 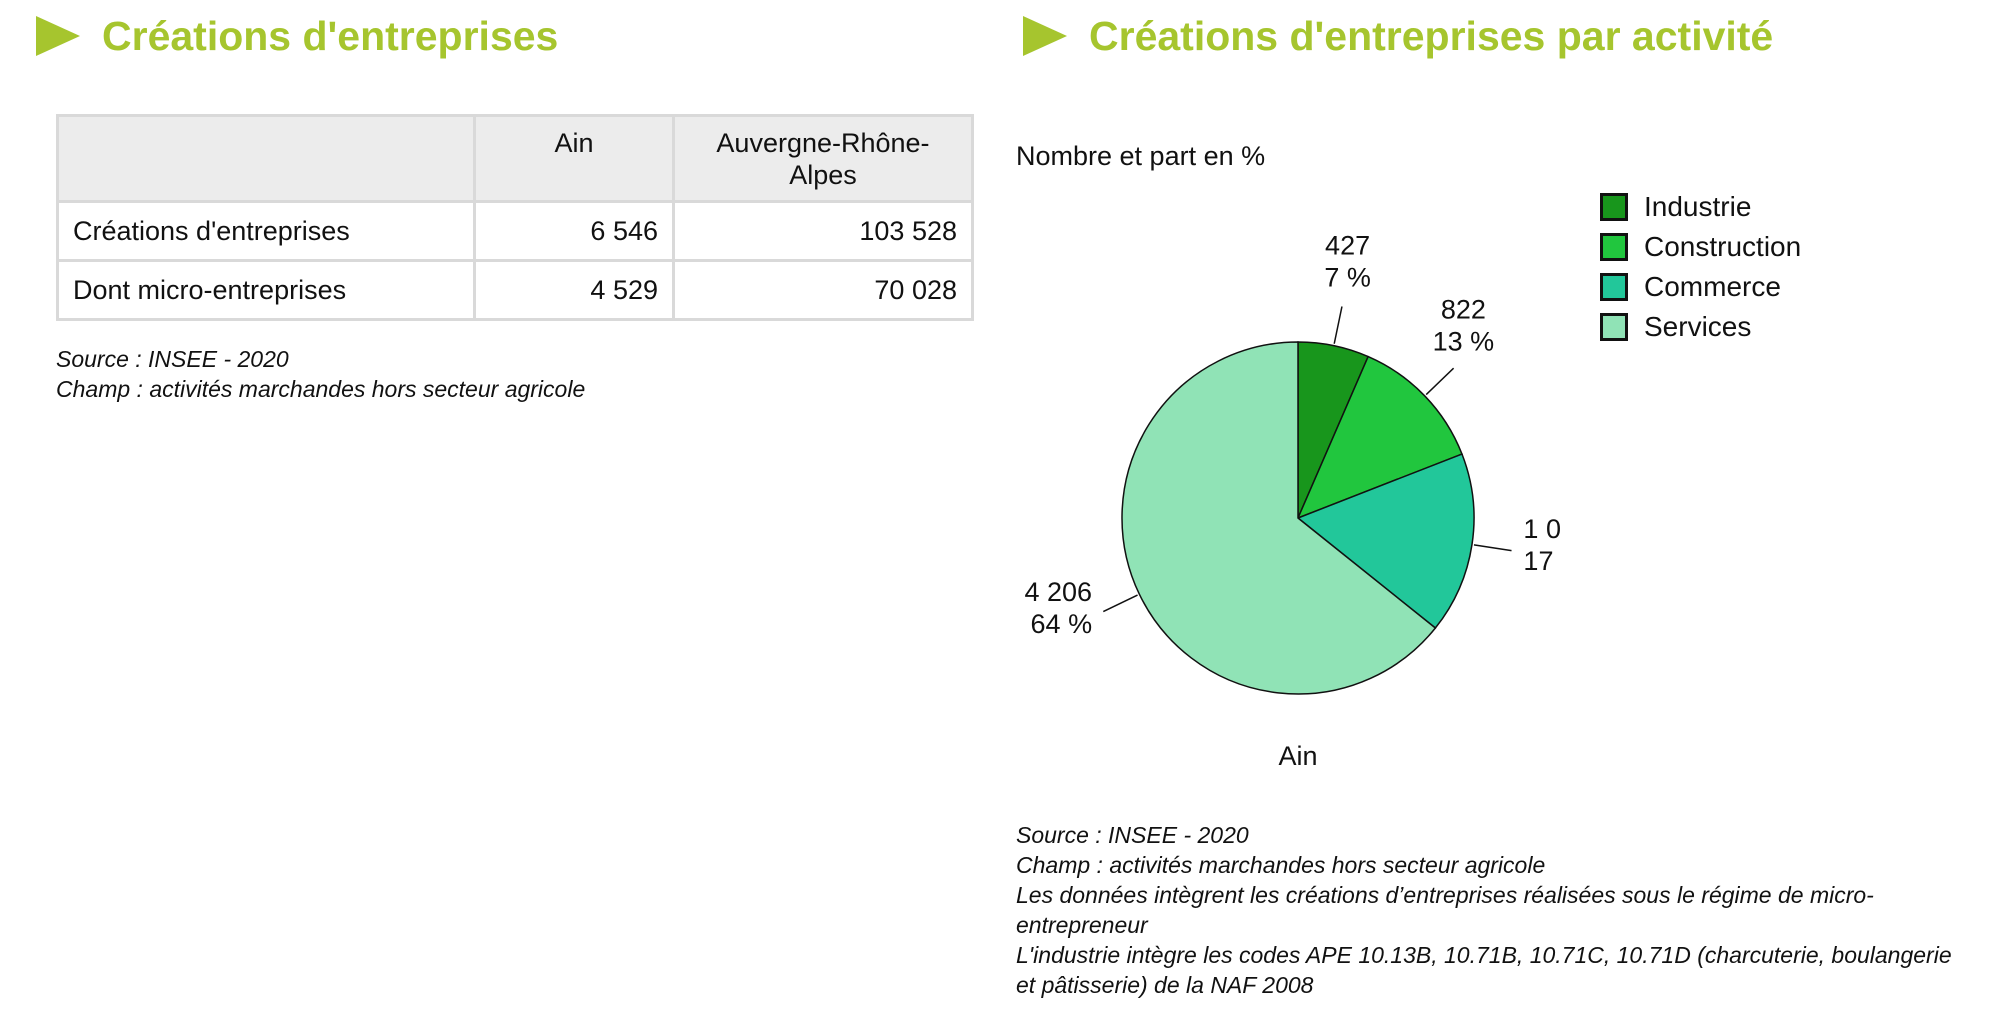 I want to click on legend-label: Services, so click(x=1698, y=326).